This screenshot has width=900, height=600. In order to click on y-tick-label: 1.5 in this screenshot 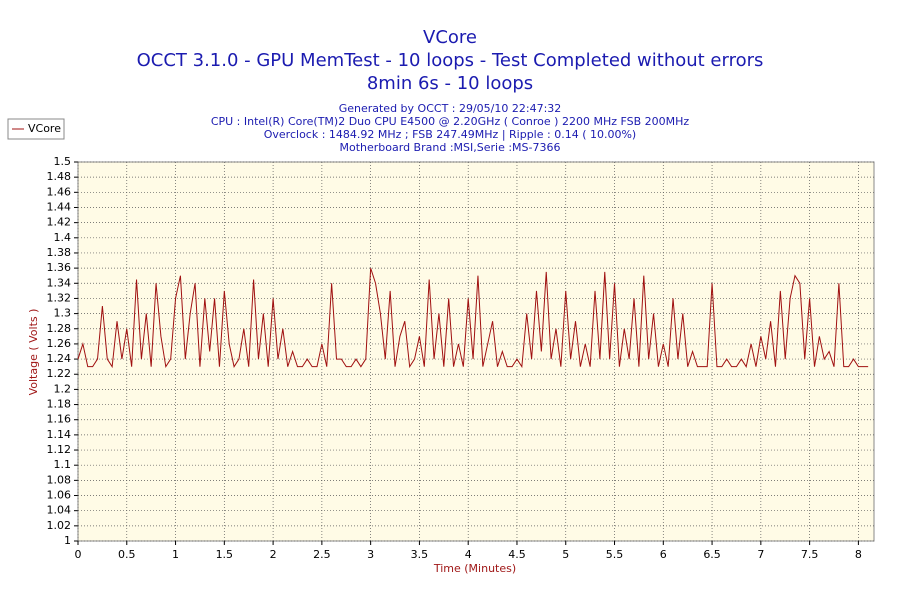, I will do `click(63, 161)`.